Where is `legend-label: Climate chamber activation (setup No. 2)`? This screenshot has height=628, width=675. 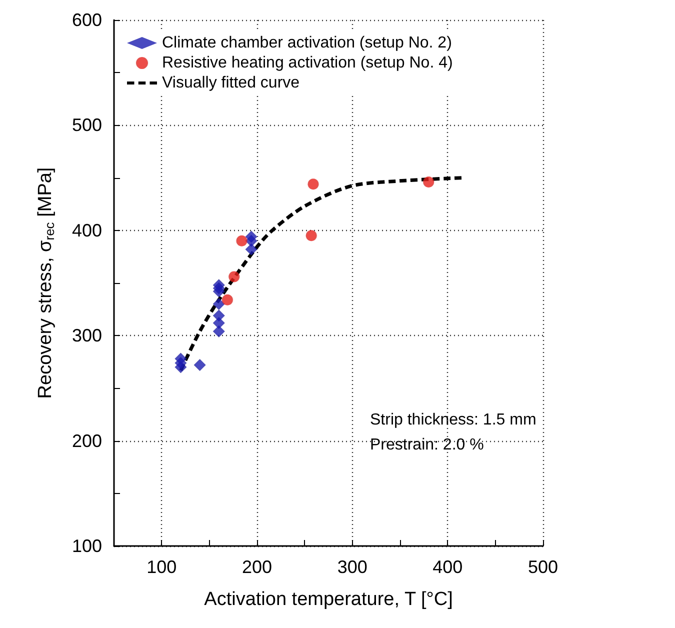 legend-label: Climate chamber activation (setup No. 2) is located at coordinates (307, 43).